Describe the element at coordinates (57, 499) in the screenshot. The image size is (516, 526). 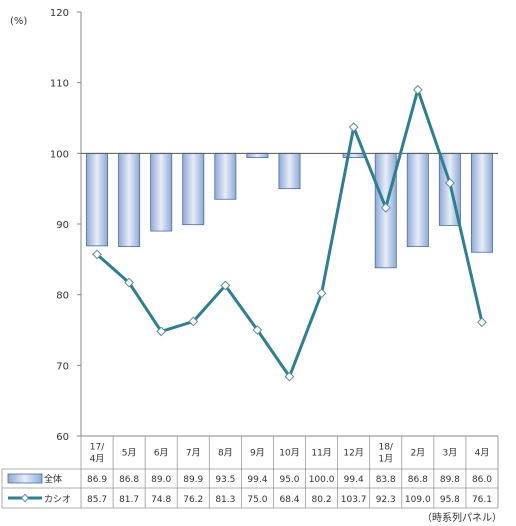
I see `legend-label-line: カシオ` at that location.